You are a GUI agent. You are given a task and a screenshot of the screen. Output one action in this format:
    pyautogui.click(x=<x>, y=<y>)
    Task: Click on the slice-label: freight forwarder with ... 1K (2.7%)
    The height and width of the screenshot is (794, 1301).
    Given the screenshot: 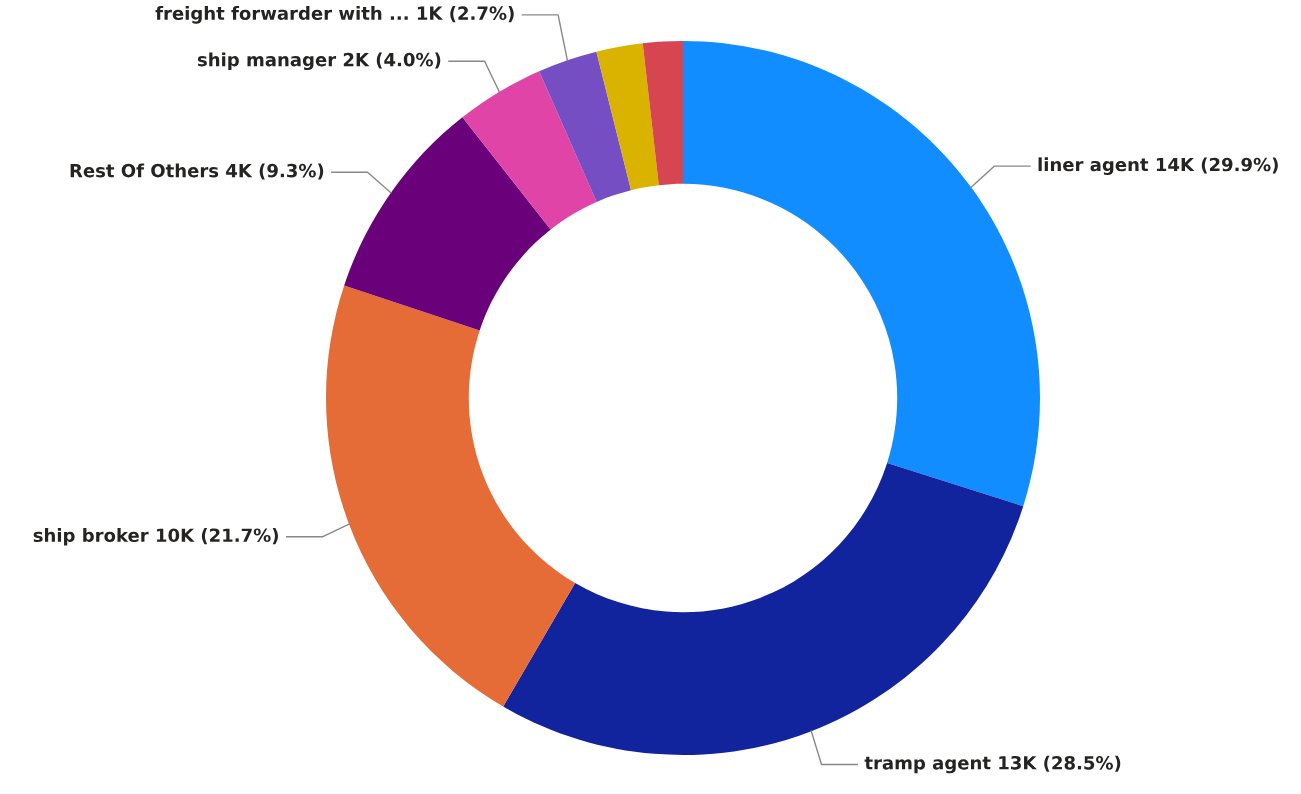 What is the action you would take?
    pyautogui.click(x=334, y=15)
    